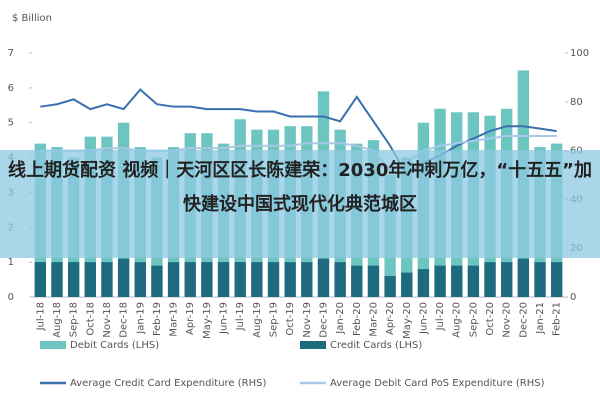 This screenshot has height=404, width=600. I want to click on x-tick-label: Feb-20, so click(357, 319).